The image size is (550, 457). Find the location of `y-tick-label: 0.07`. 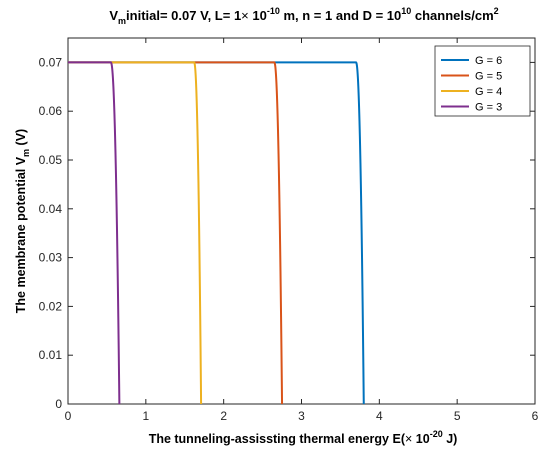

y-tick-label: 0.07 is located at coordinates (51, 62).